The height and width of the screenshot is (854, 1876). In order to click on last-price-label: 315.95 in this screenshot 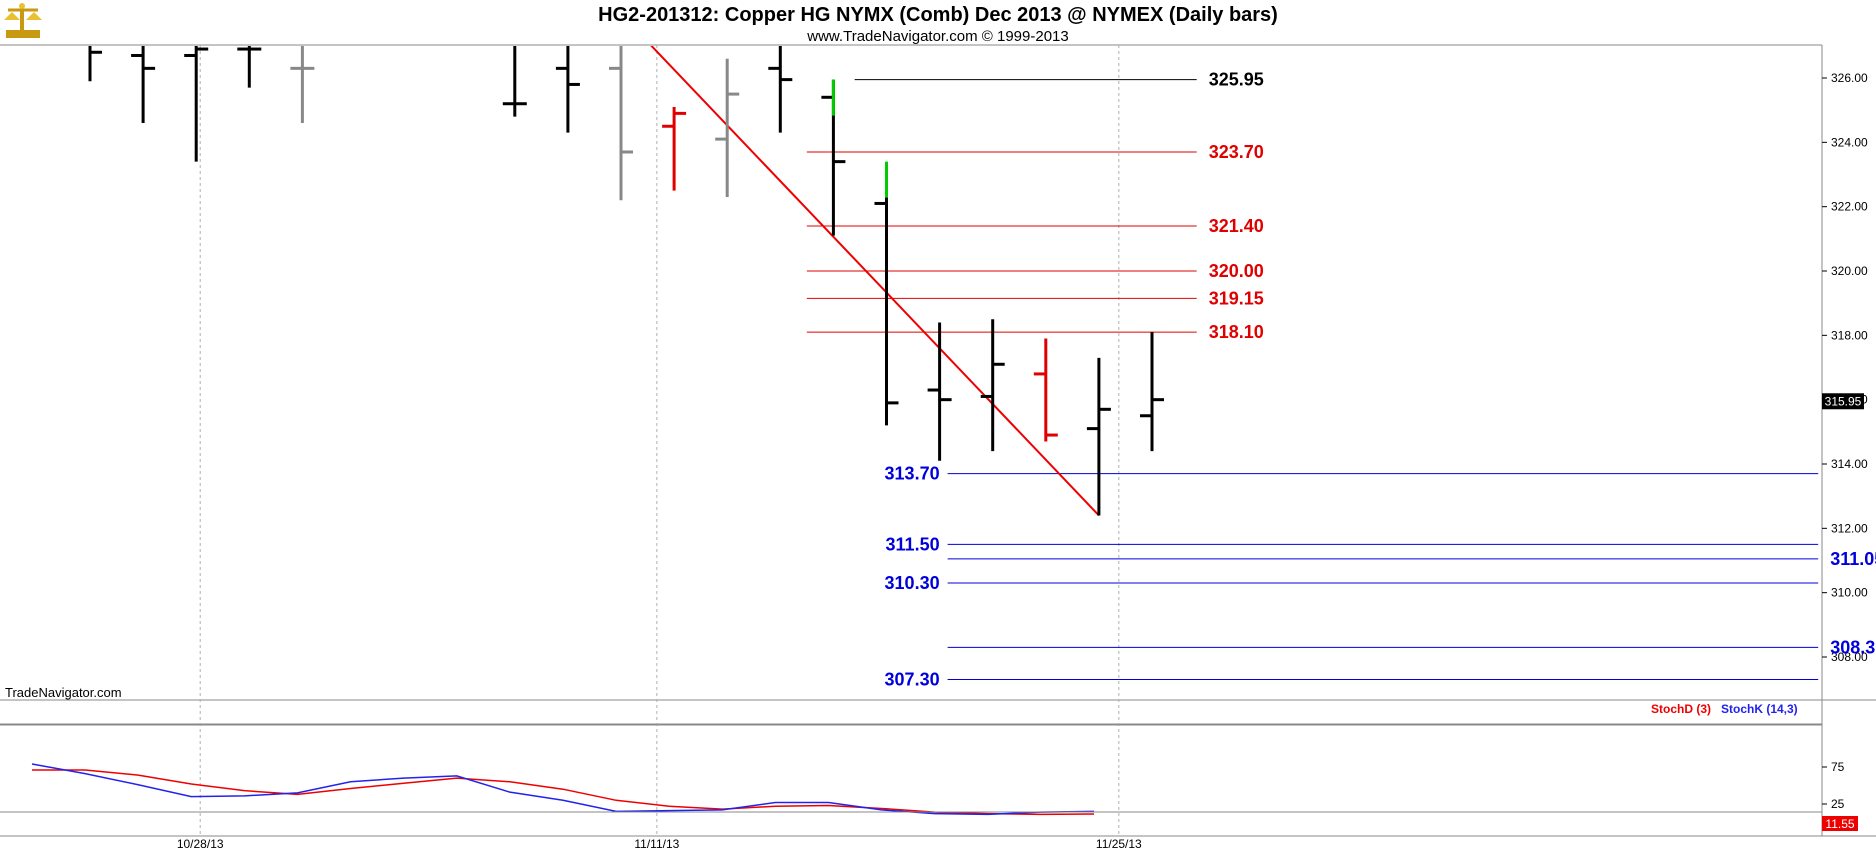, I will do `click(1843, 401)`.